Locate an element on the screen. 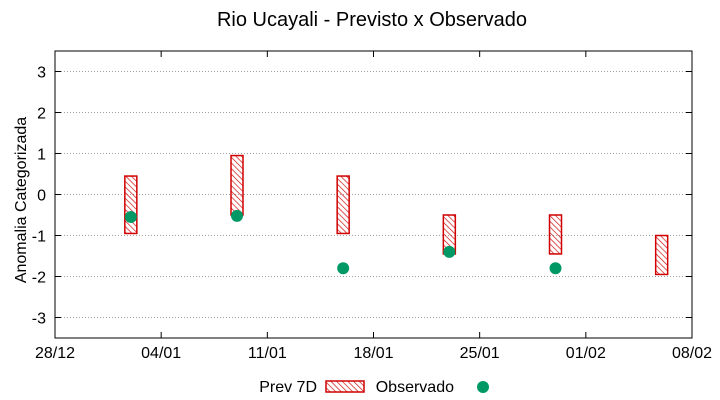  y-tick-label: -2 is located at coordinates (39, 278).